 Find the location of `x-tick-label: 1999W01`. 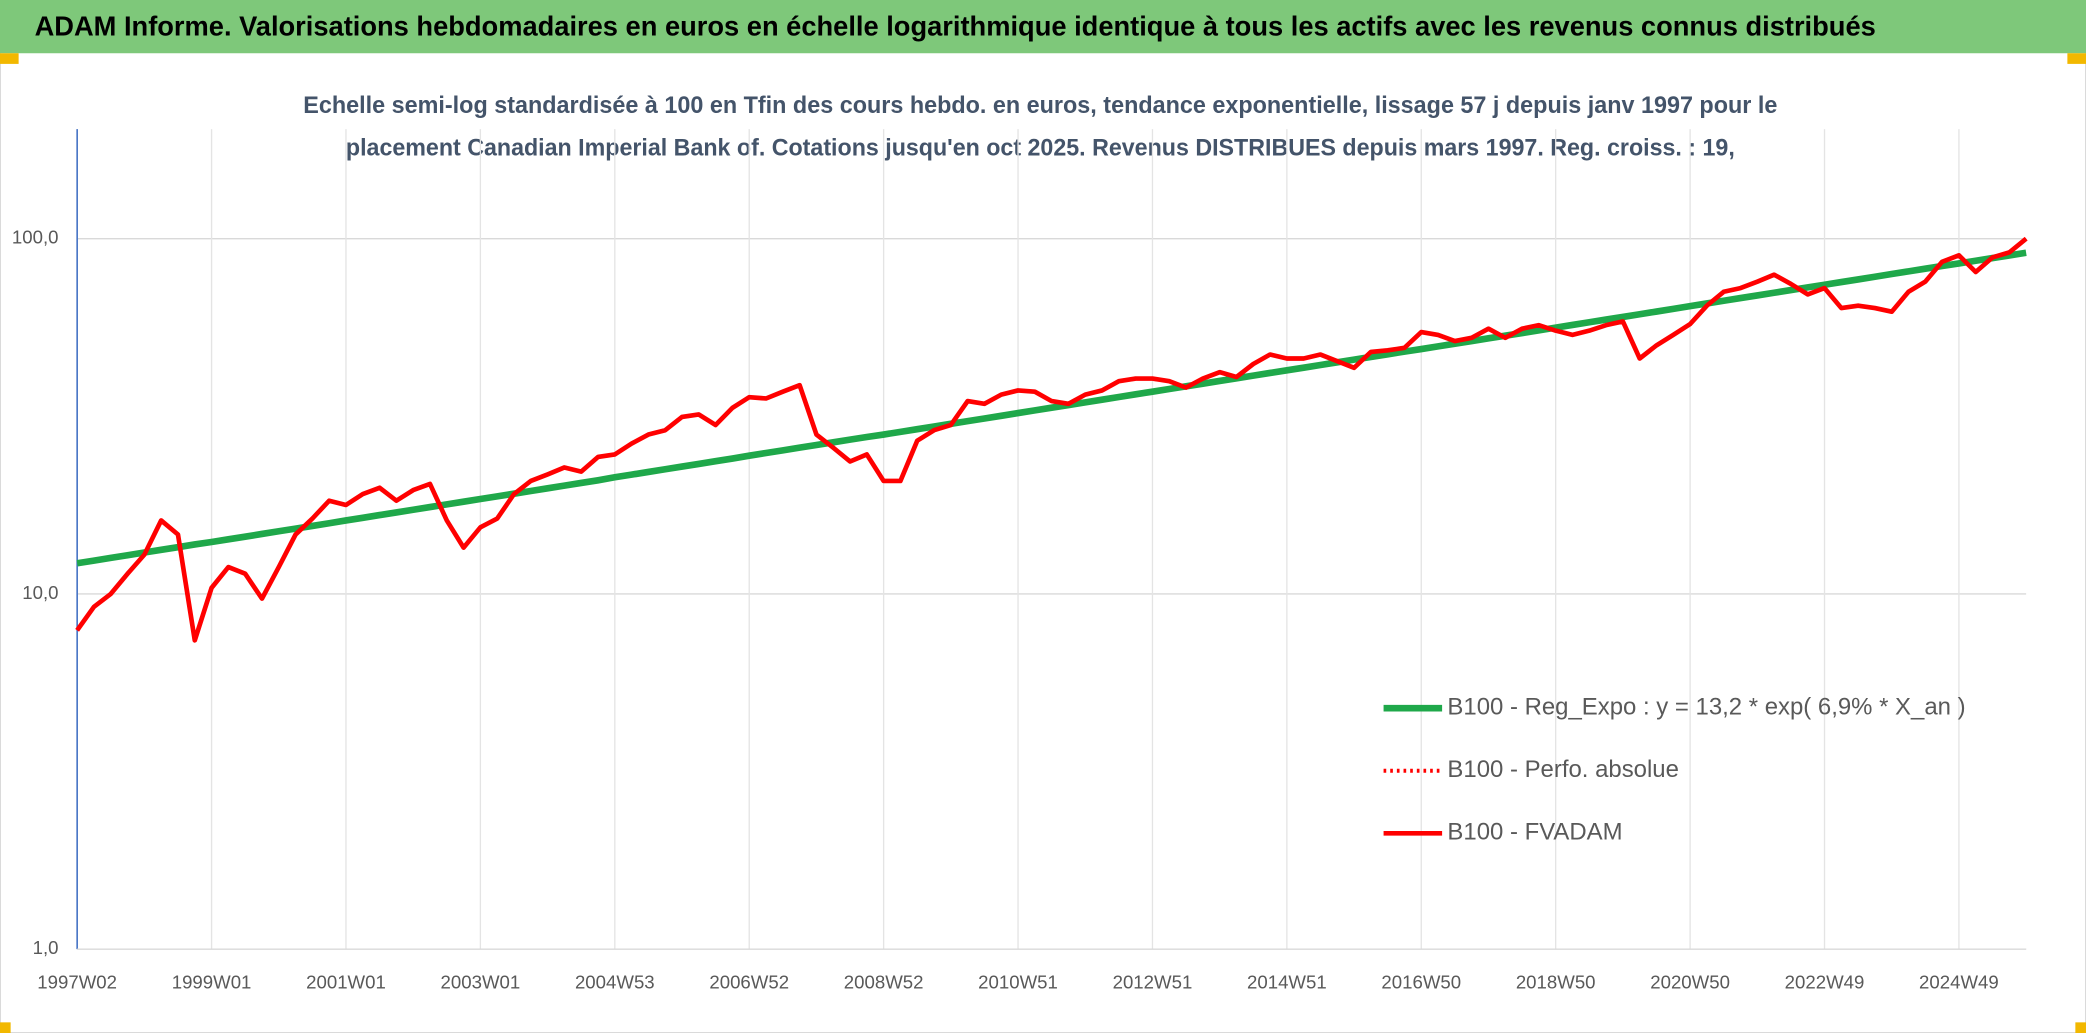

x-tick-label: 1999W01 is located at coordinates (212, 982).